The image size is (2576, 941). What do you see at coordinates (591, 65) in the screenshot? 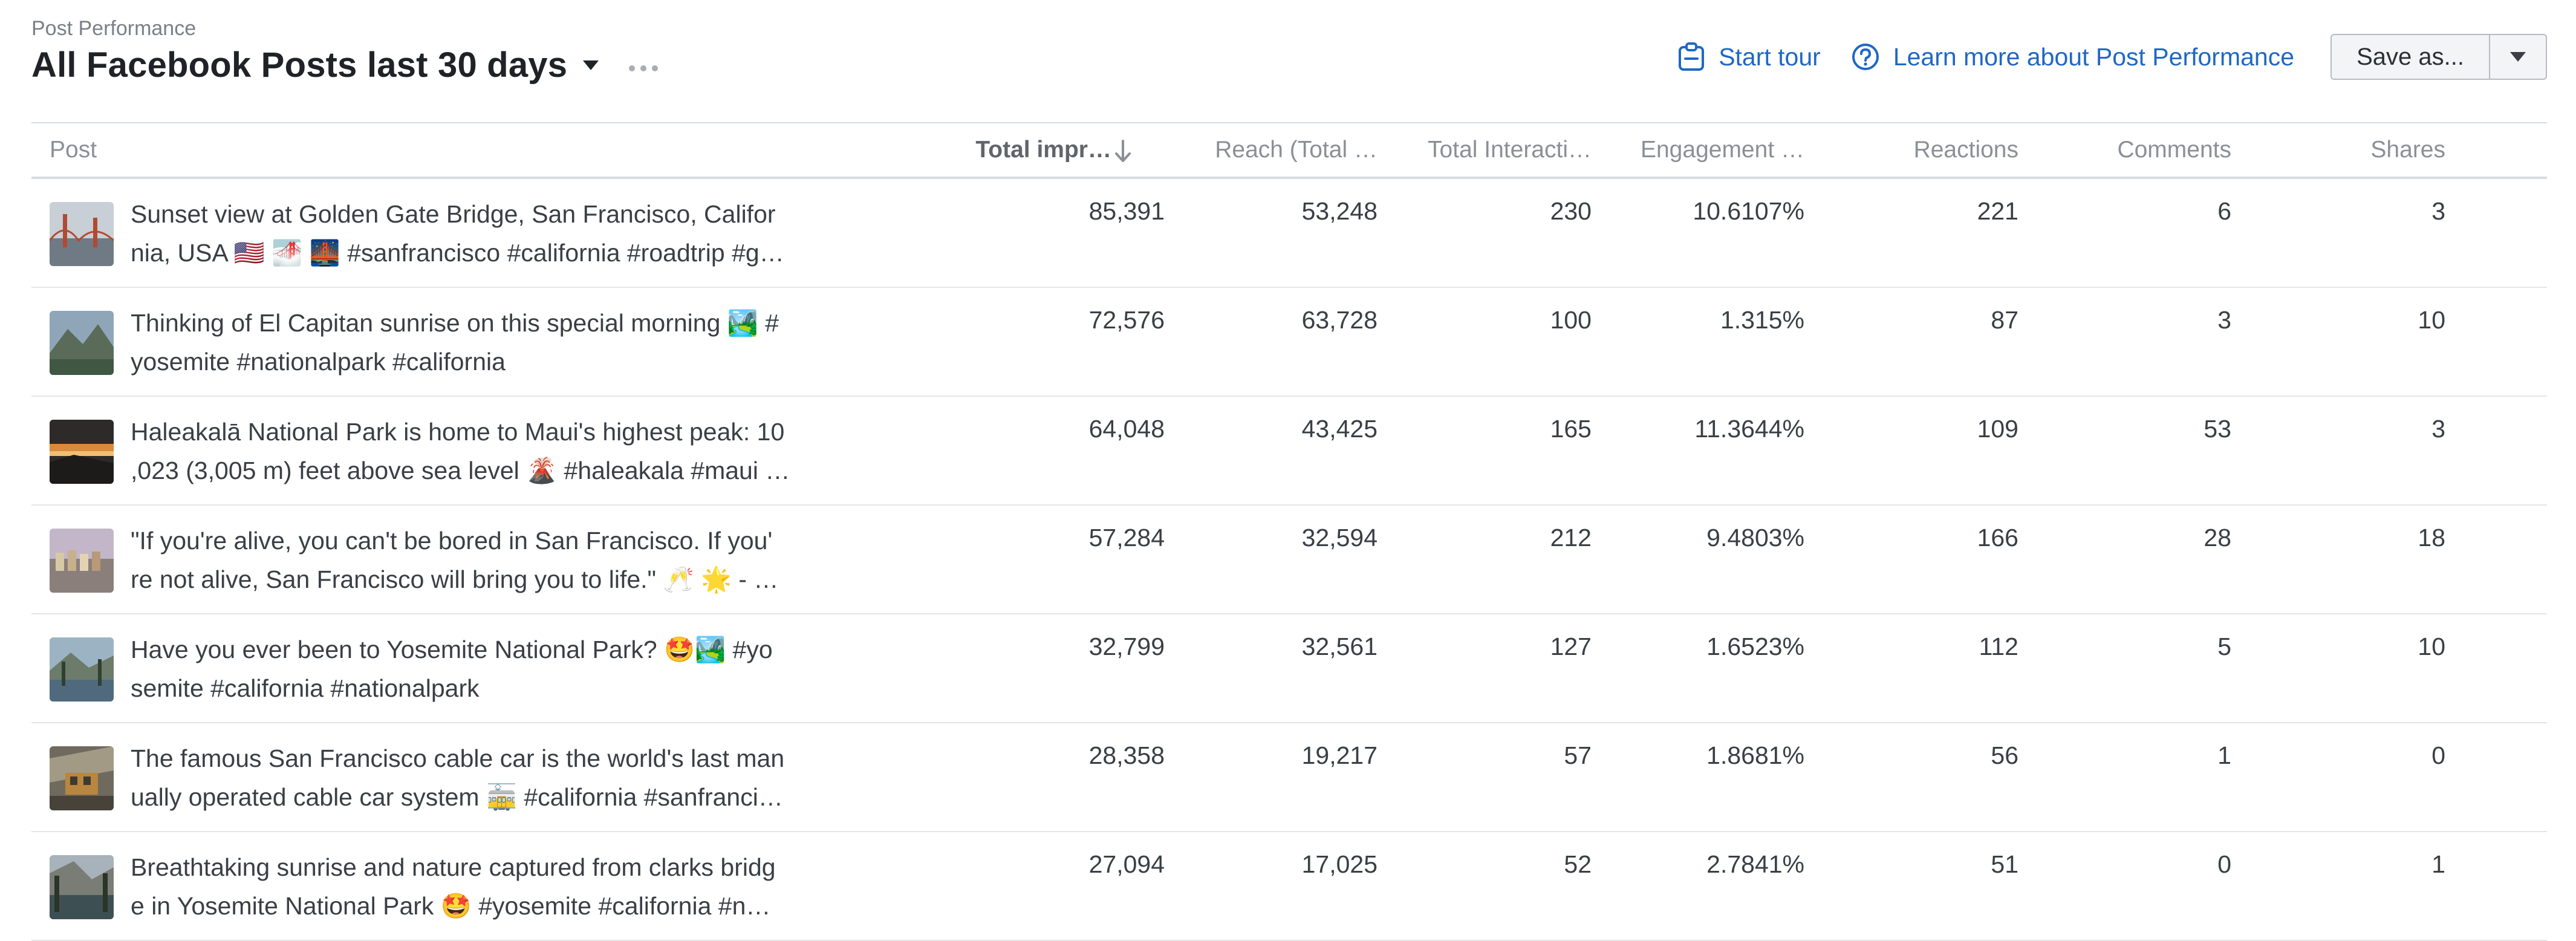
I see `report-select-caret-icon` at bounding box center [591, 65].